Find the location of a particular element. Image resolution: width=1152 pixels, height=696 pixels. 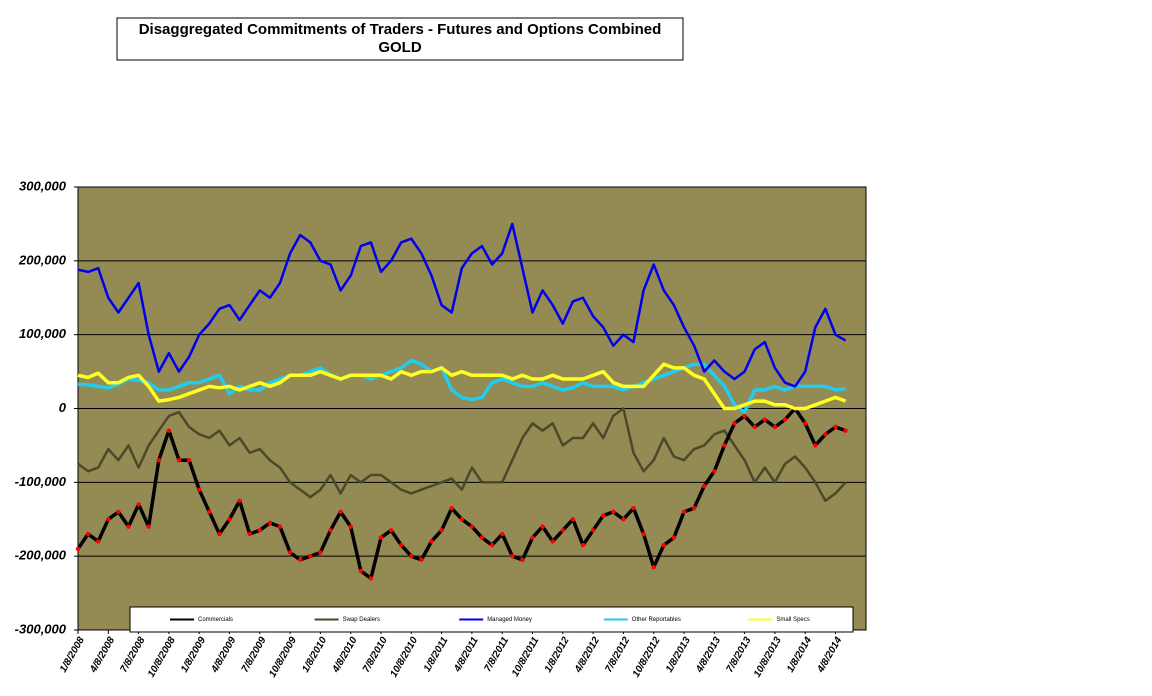

x-tick-label: 10/8/2009 is located at coordinates (283, 657).